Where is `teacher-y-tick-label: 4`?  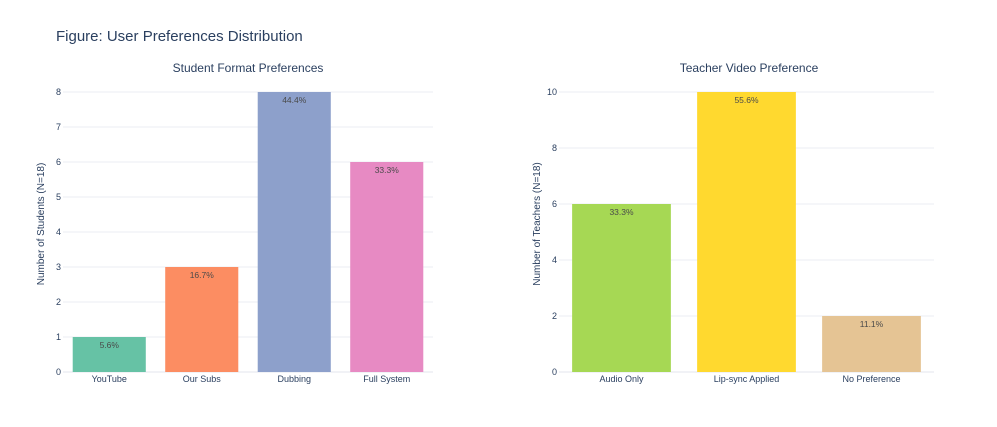 teacher-y-tick-label: 4 is located at coordinates (554, 260).